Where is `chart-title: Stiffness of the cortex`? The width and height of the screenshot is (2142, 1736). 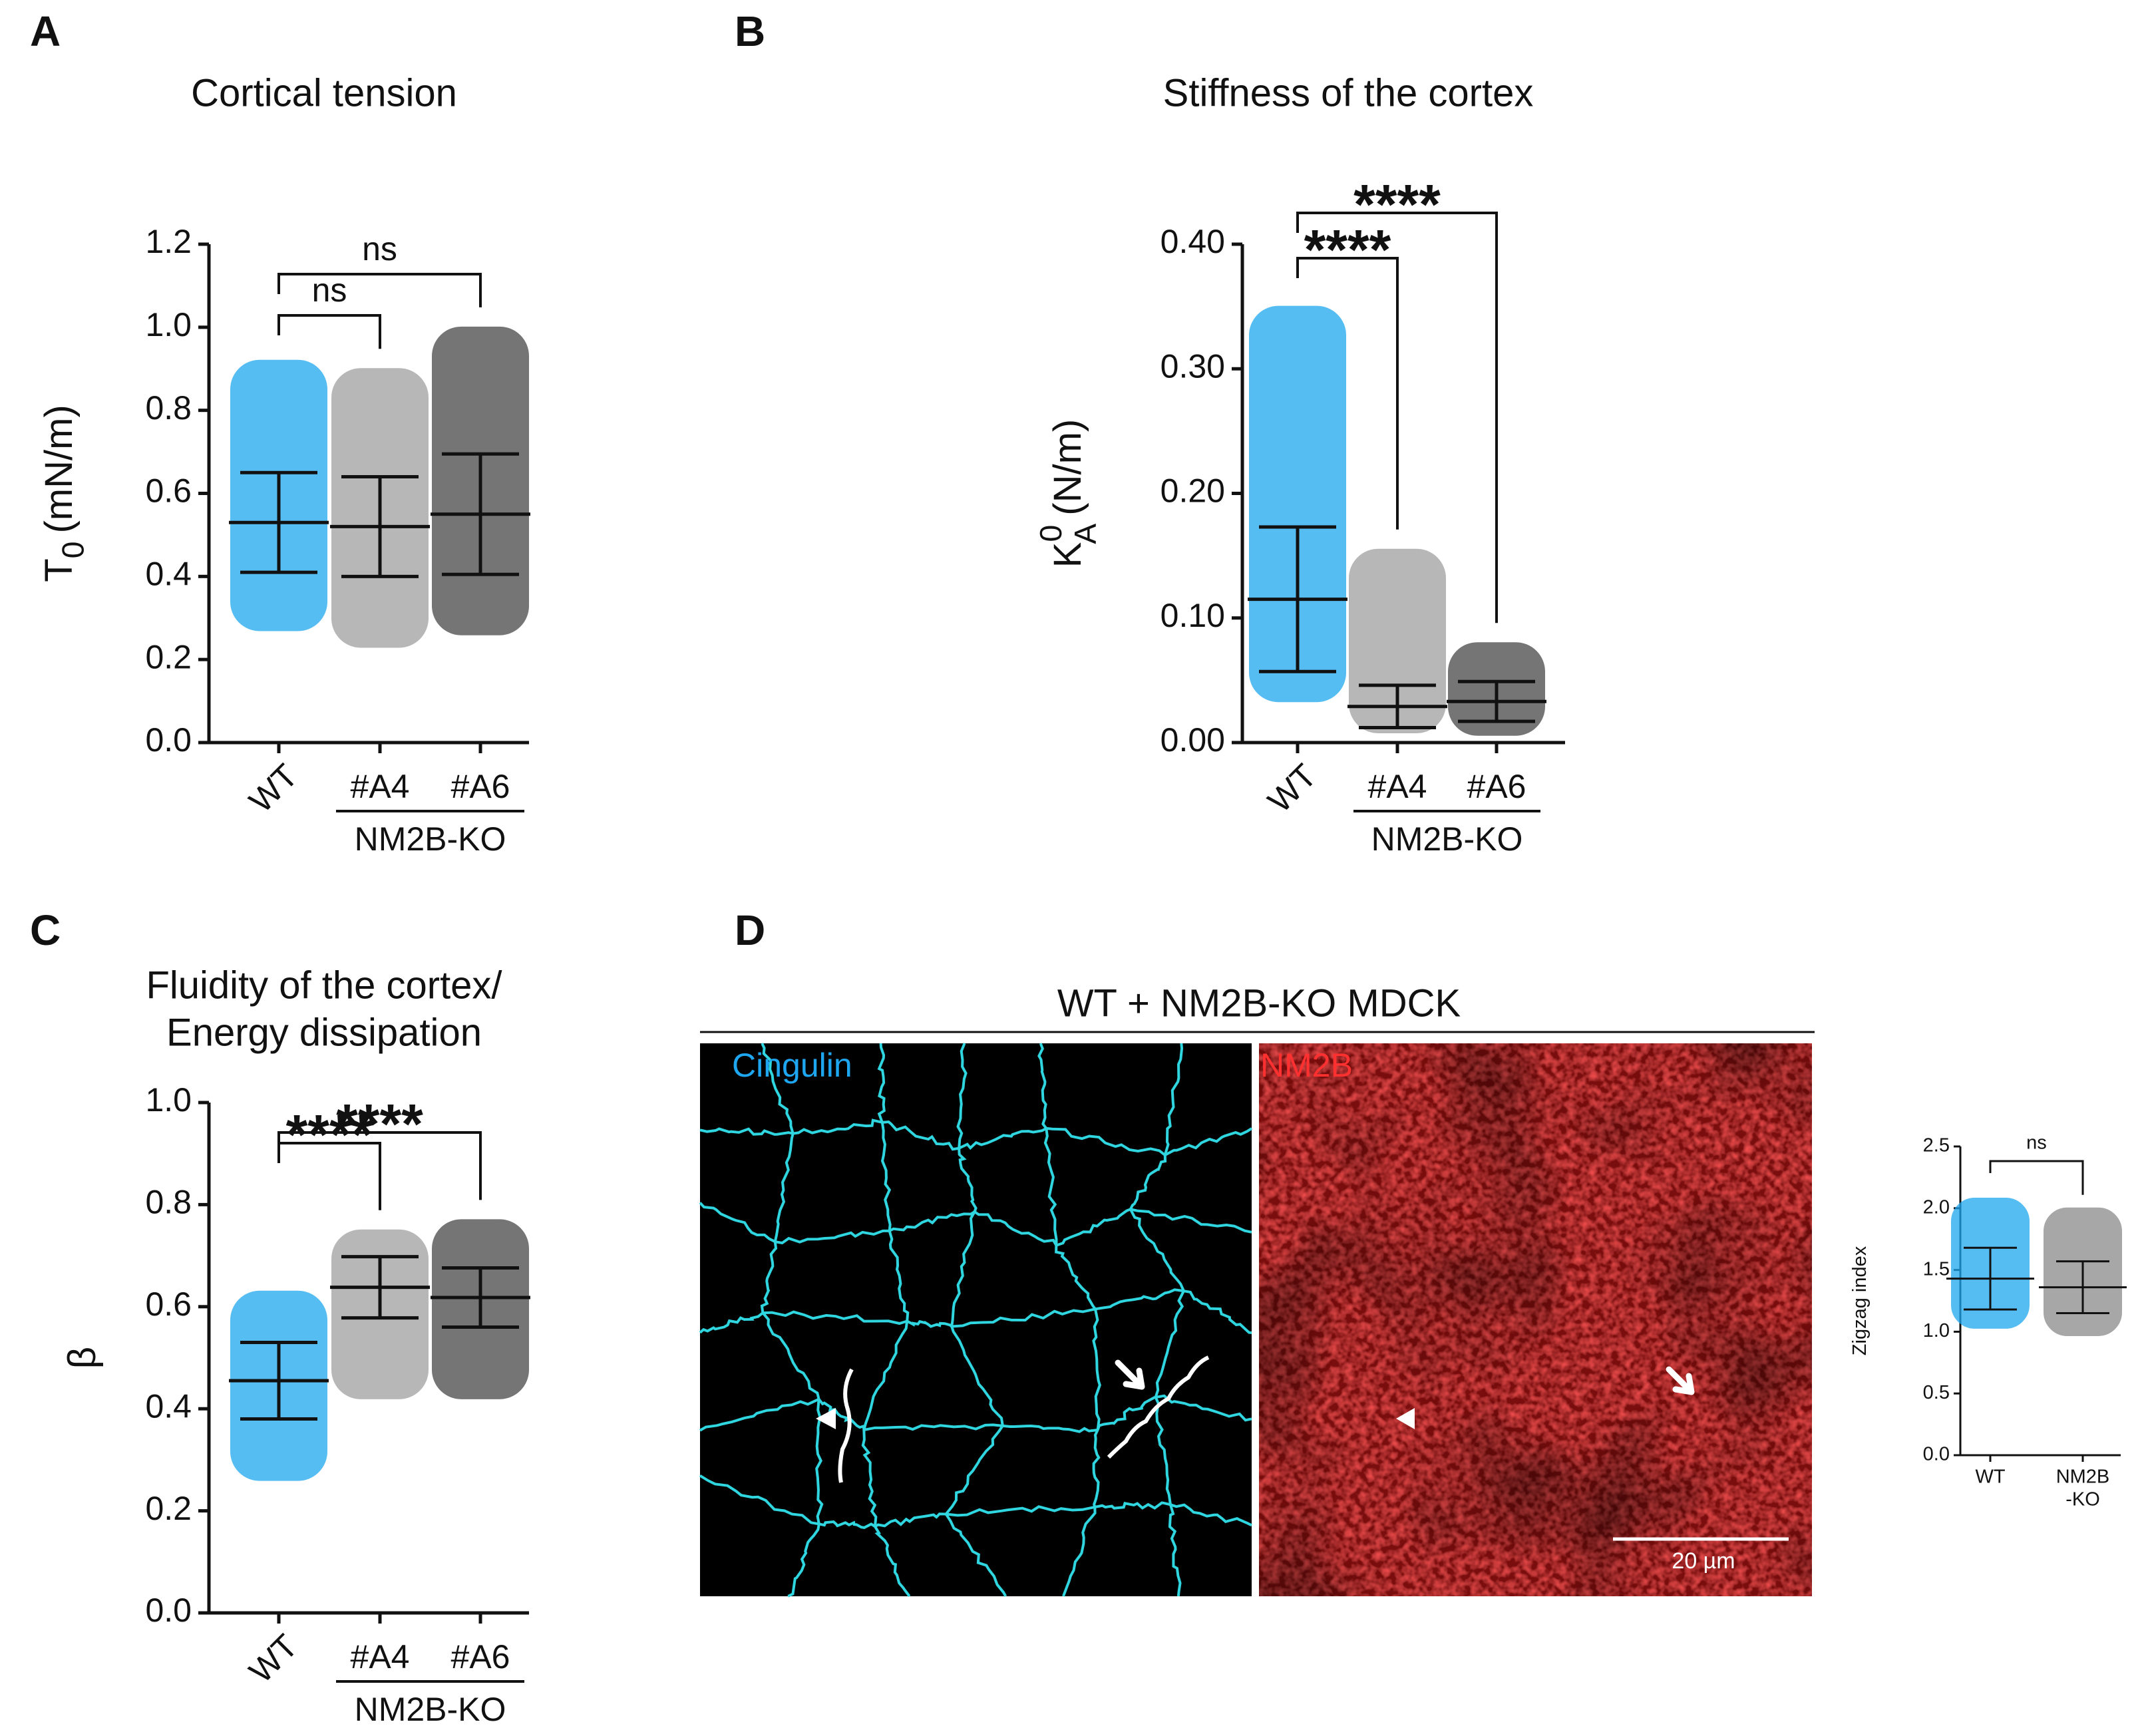 chart-title: Stiffness of the cortex is located at coordinates (1348, 92).